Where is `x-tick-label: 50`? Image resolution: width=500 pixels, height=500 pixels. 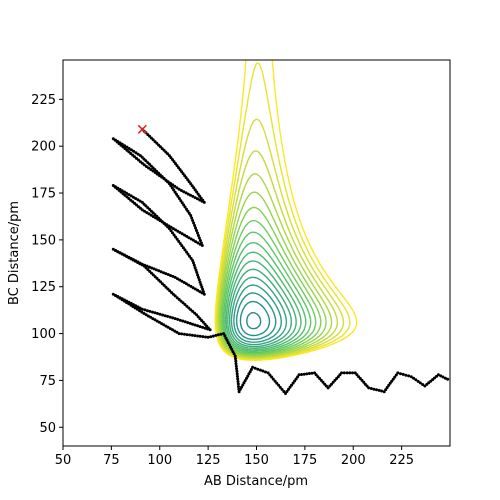 x-tick-label: 50 is located at coordinates (63, 460).